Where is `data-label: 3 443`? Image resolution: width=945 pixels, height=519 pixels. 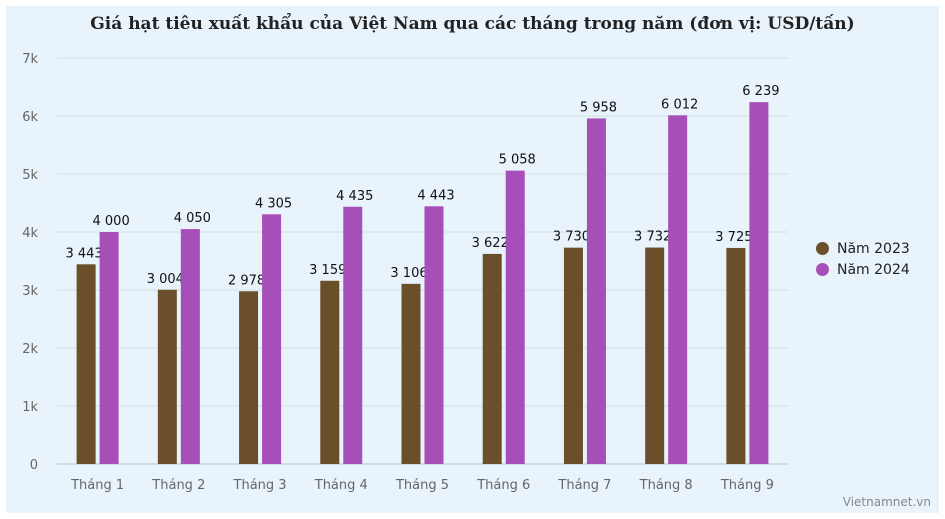 data-label: 3 443 is located at coordinates (84, 253).